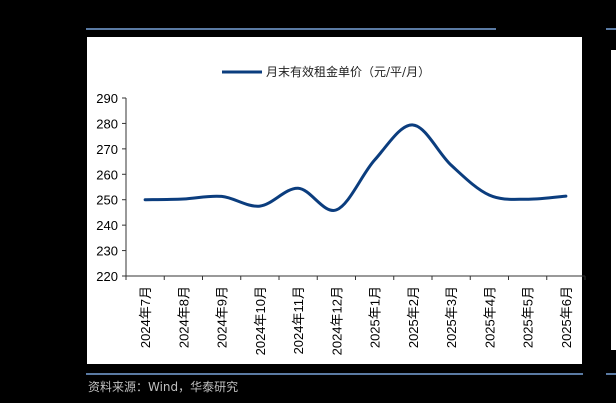 Image resolution: width=616 pixels, height=403 pixels. I want to click on x-tick-label: 2025年5月, so click(528, 317).